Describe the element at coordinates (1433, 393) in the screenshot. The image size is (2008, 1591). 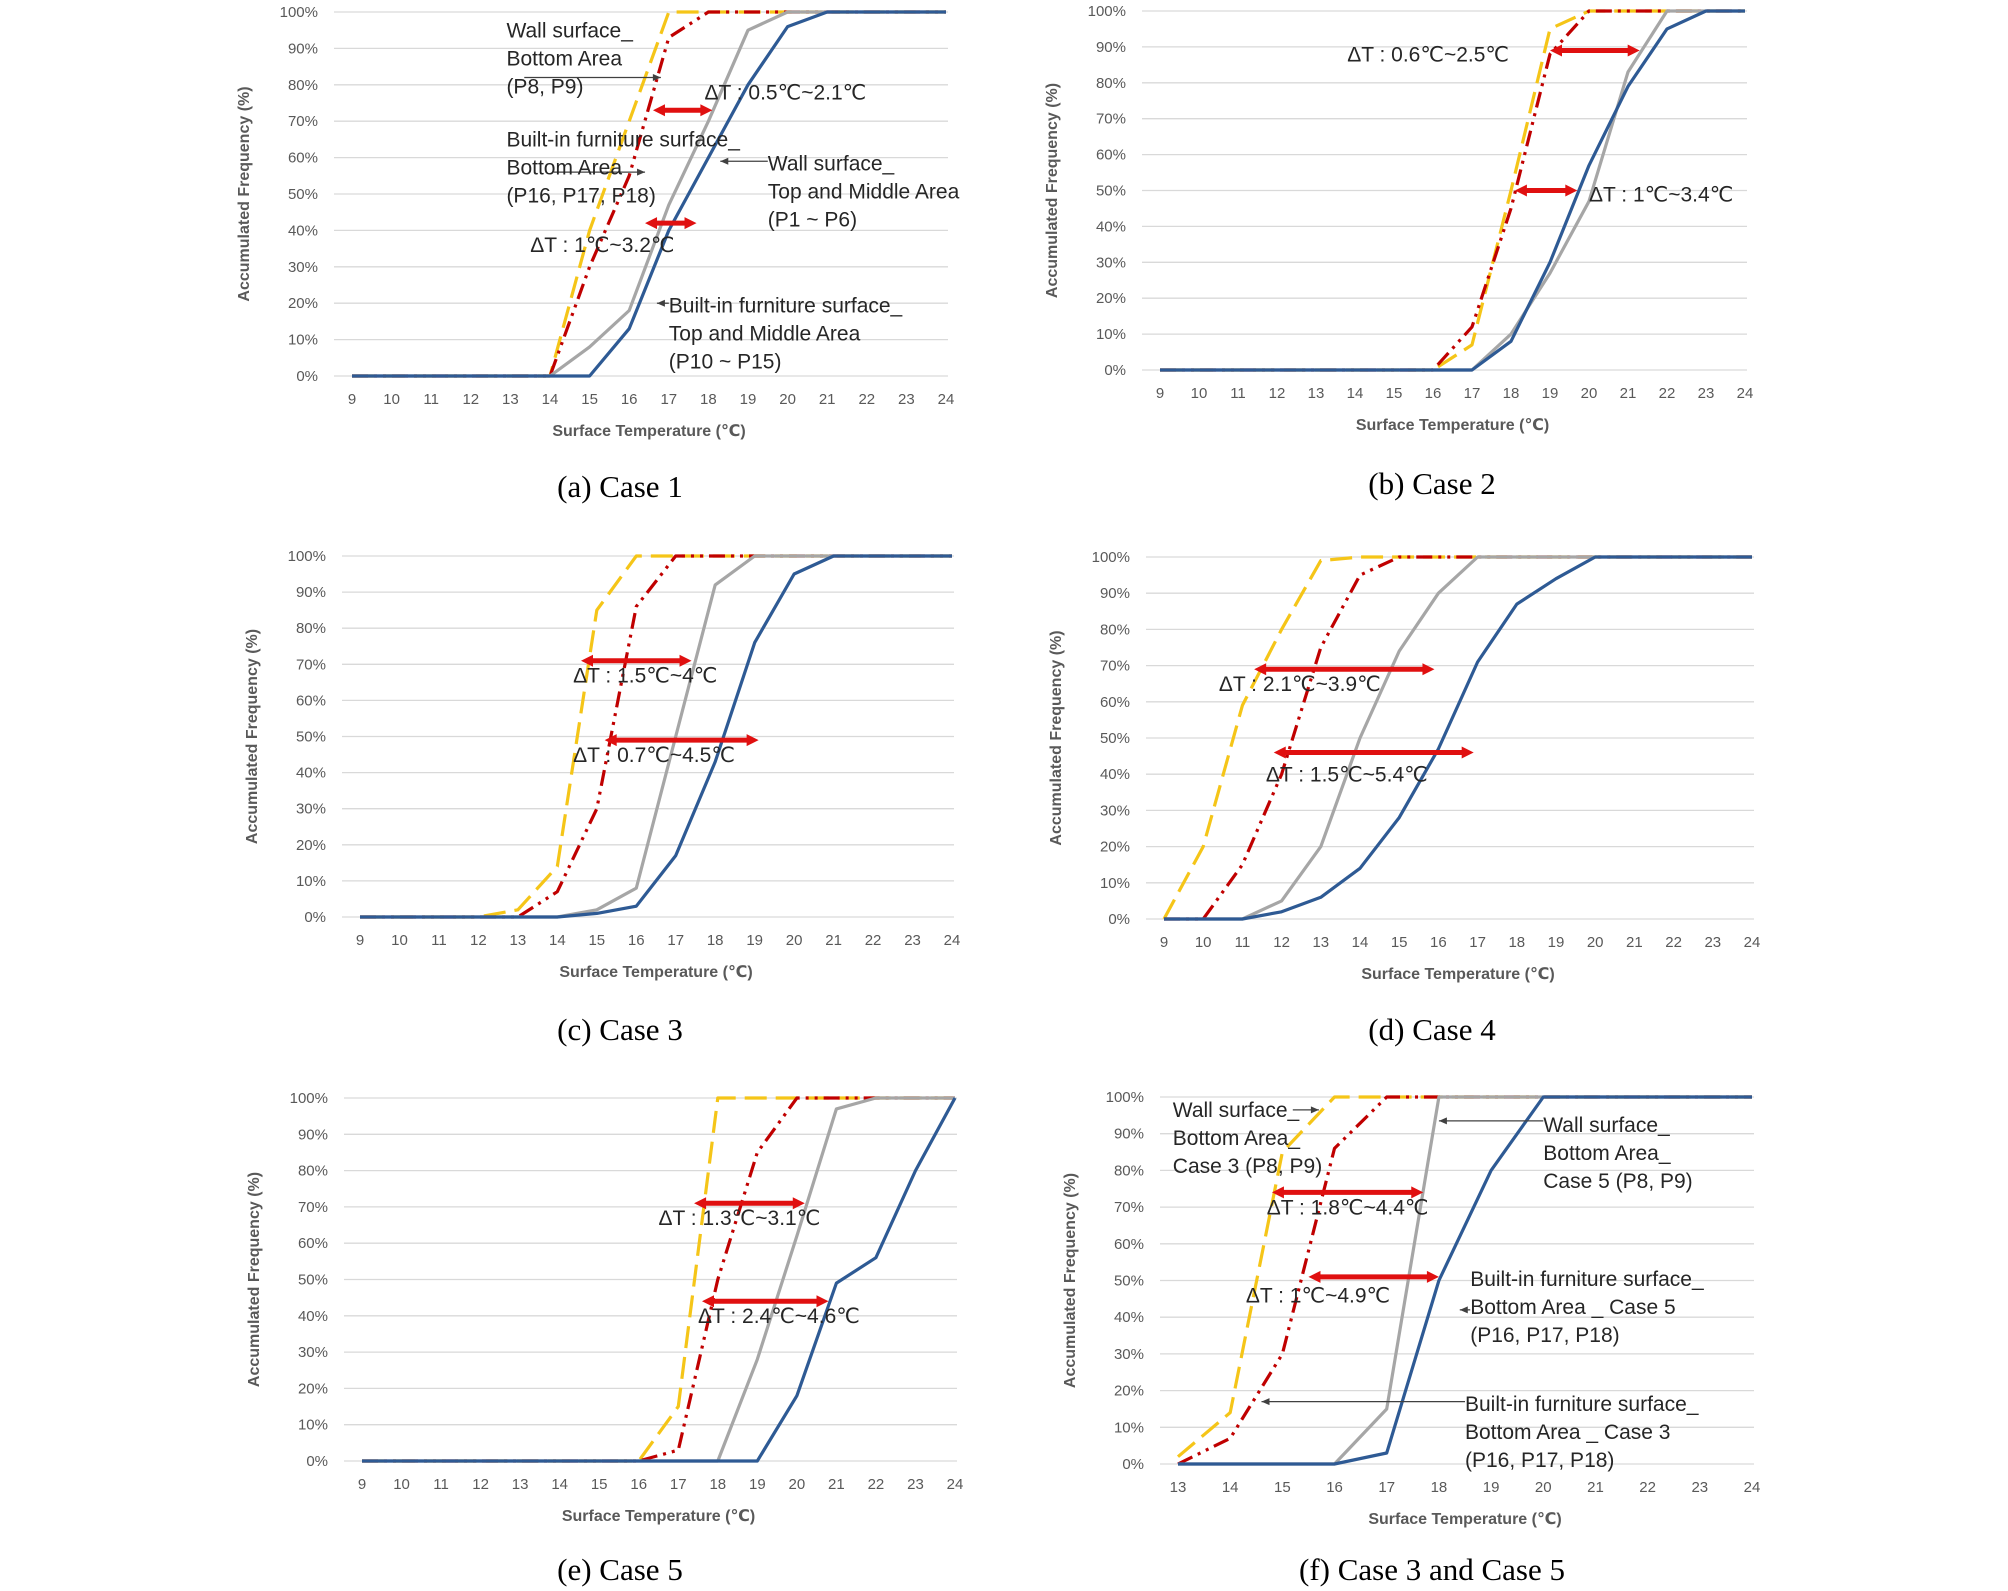
I see `x-tick-label: 16` at that location.